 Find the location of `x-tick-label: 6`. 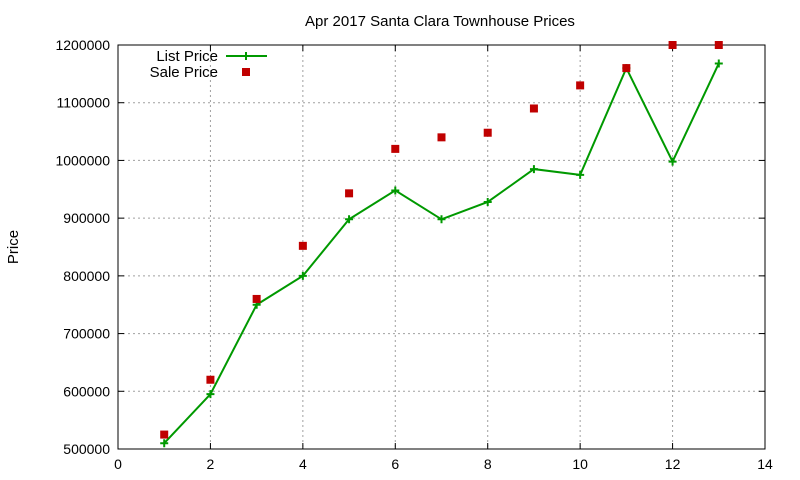

x-tick-label: 6 is located at coordinates (395, 464).